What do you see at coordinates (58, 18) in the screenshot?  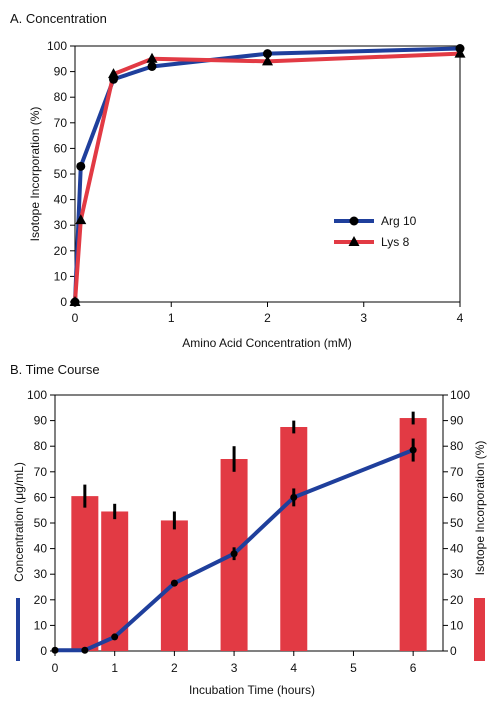 I see `chart-a-title: A. Concentration` at bounding box center [58, 18].